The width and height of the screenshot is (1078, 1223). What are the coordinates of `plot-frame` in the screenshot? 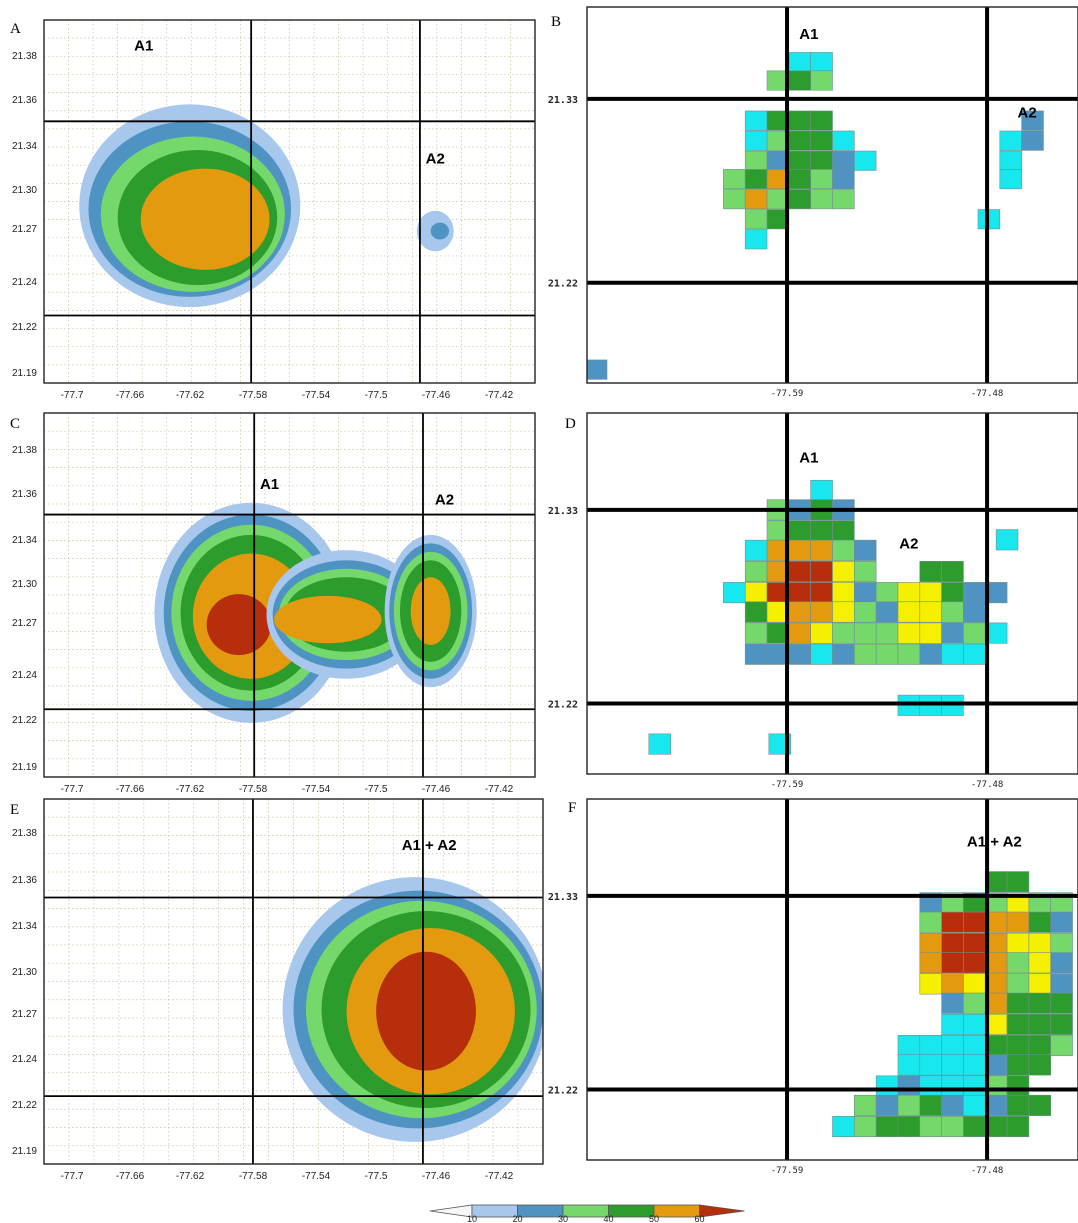 It's located at (832, 593).